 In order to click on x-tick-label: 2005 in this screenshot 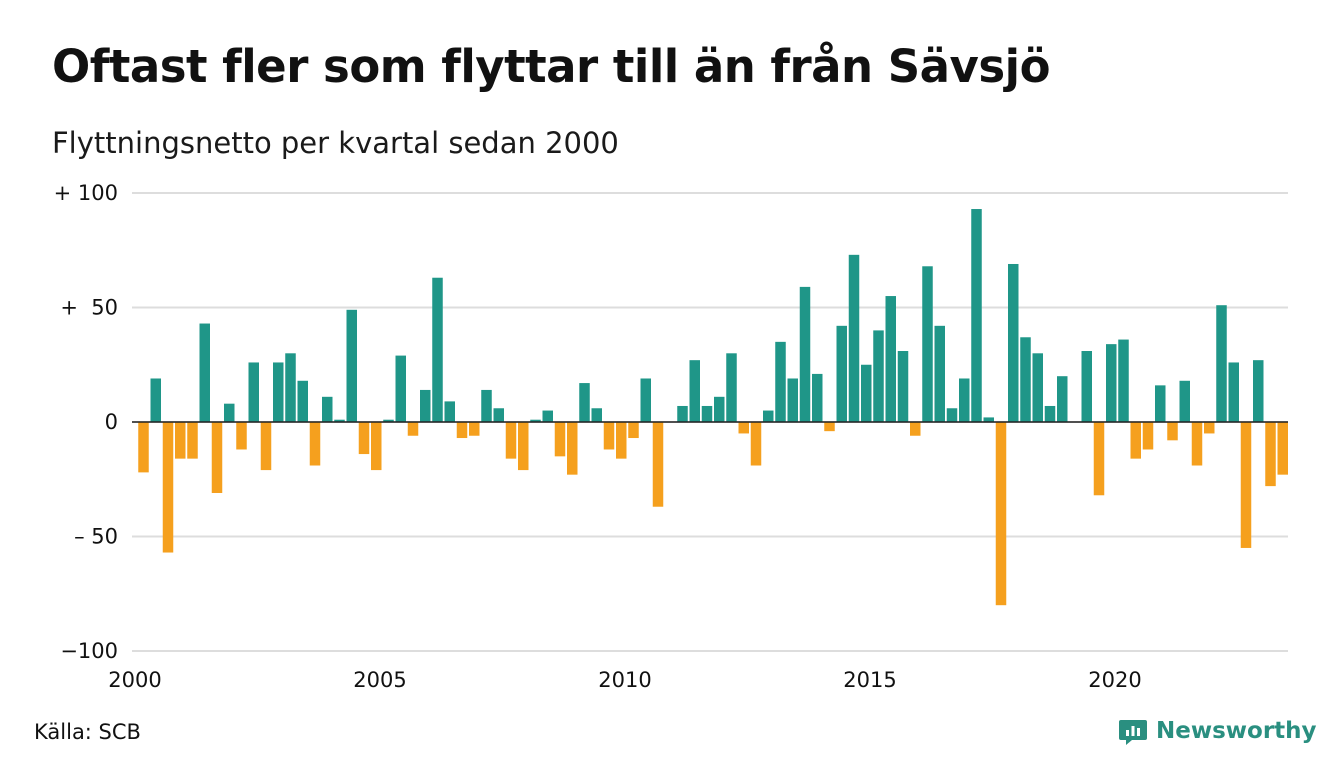, I will do `click(379, 680)`.